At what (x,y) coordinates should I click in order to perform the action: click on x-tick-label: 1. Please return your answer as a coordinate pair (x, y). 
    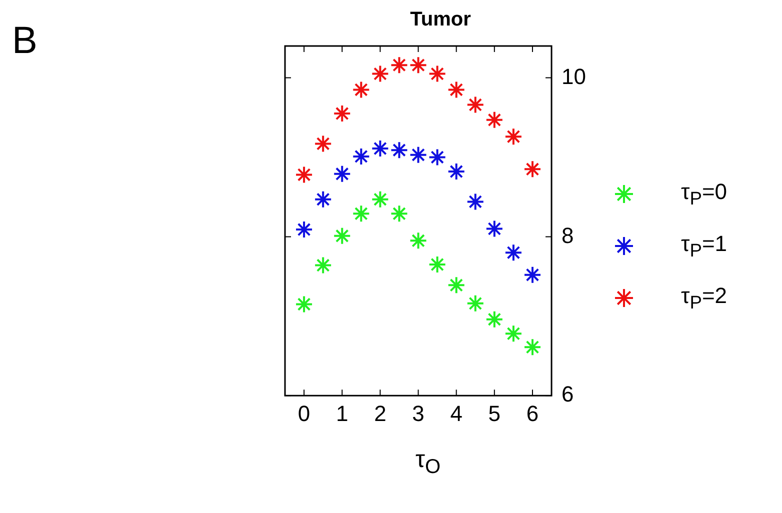
    Looking at the image, I should click on (342, 413).